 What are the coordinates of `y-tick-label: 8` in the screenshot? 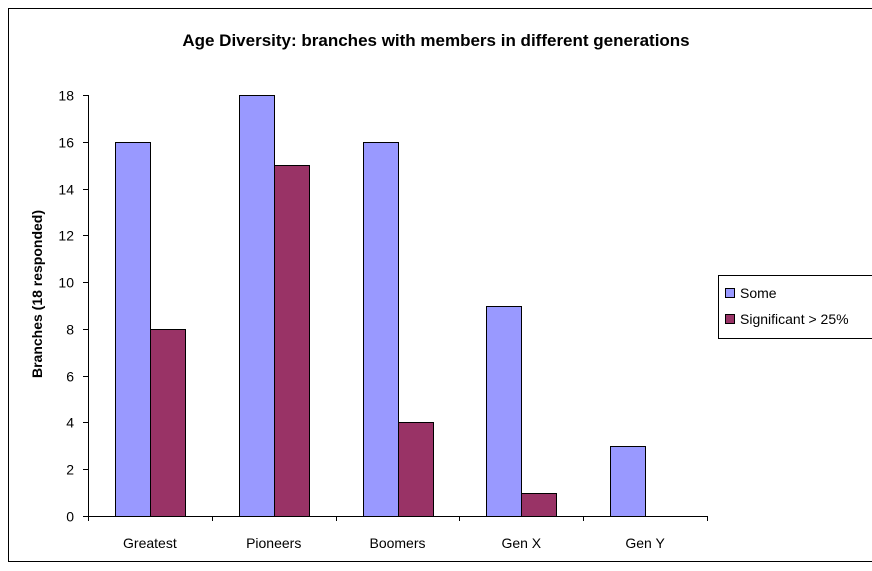 It's located at (70, 330).